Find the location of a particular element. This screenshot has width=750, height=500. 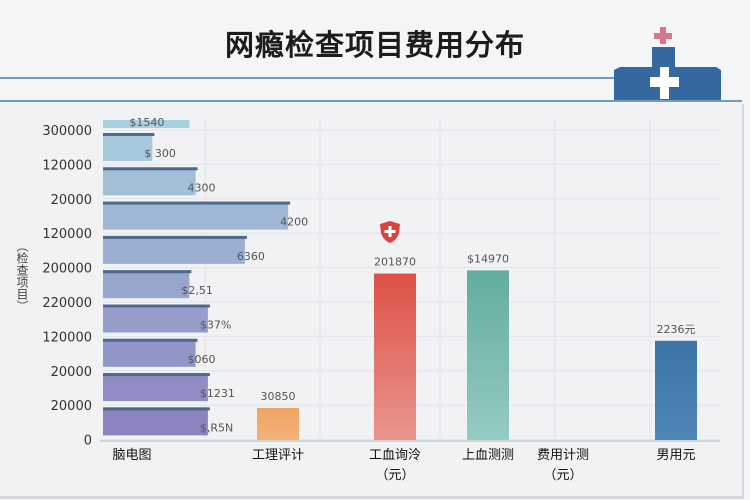

y-tick-label: 200000 is located at coordinates (67, 269).